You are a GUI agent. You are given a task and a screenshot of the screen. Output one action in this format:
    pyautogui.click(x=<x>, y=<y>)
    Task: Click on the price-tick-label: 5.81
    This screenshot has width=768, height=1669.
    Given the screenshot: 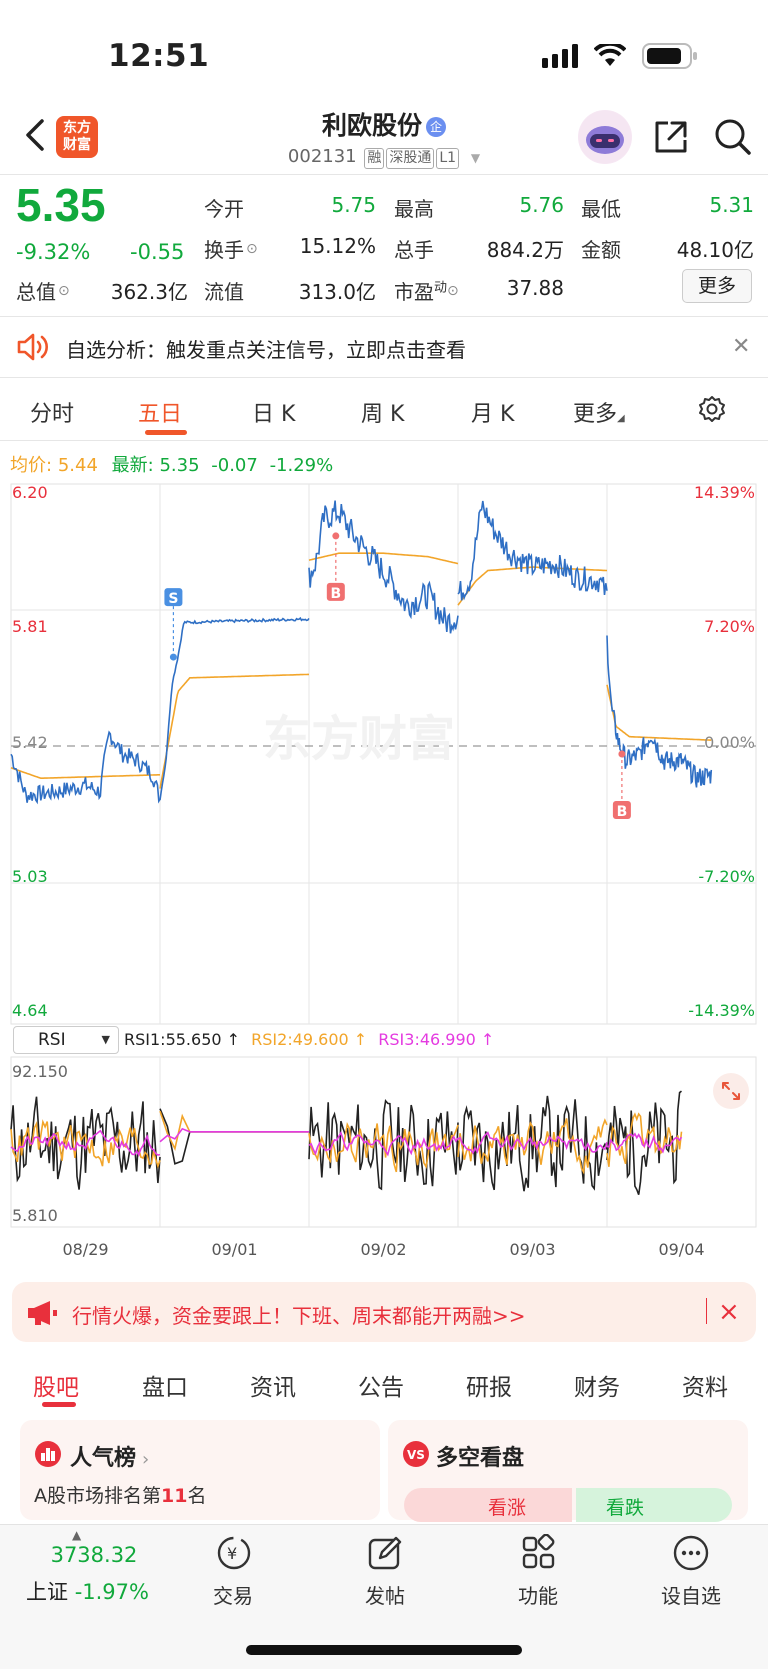 What is the action you would take?
    pyautogui.click(x=30, y=626)
    